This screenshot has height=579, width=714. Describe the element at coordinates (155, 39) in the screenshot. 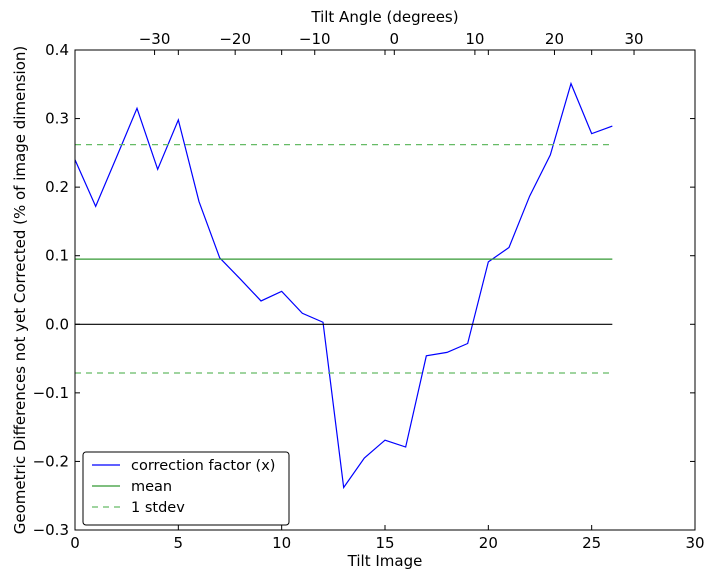

I see `x2-tick-label: −30` at that location.